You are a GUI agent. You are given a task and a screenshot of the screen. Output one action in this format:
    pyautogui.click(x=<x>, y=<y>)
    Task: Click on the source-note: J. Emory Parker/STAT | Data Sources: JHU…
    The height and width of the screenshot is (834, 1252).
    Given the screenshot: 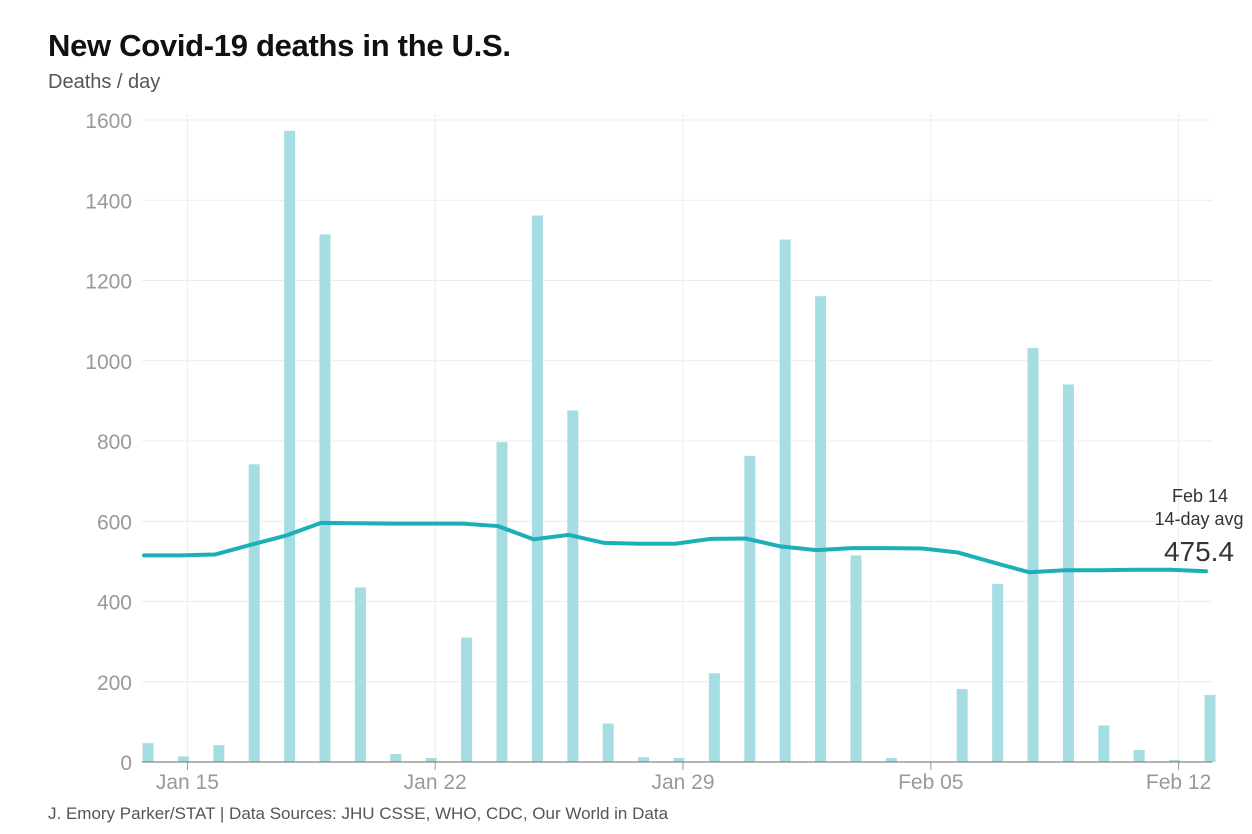 What is the action you would take?
    pyautogui.click(x=358, y=813)
    